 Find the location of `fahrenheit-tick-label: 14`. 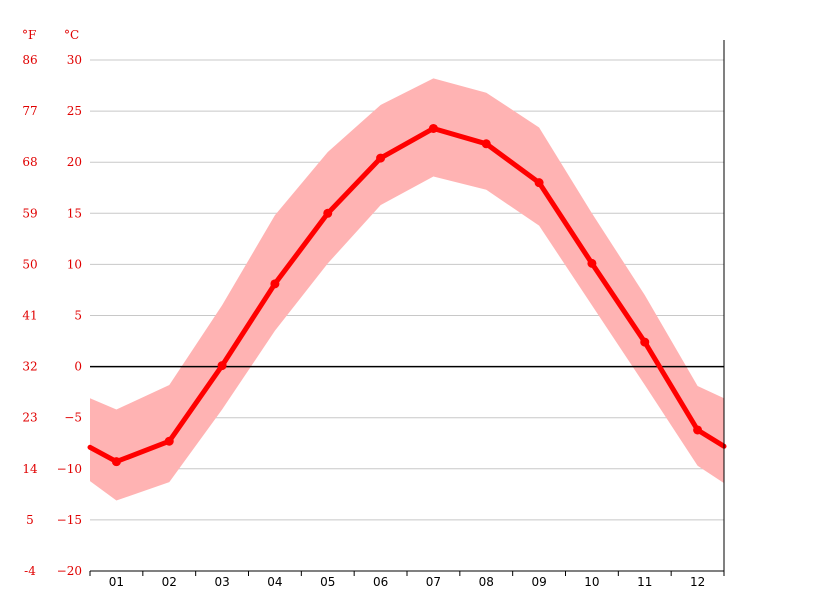

fahrenheit-tick-label: 14 is located at coordinates (30, 469).